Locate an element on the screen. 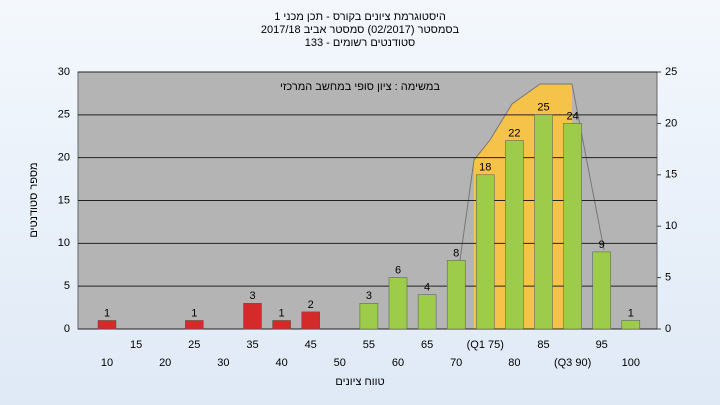 Image resolution: width=720 pixels, height=405 pixels. x-tick-label: 65 is located at coordinates (427, 345).